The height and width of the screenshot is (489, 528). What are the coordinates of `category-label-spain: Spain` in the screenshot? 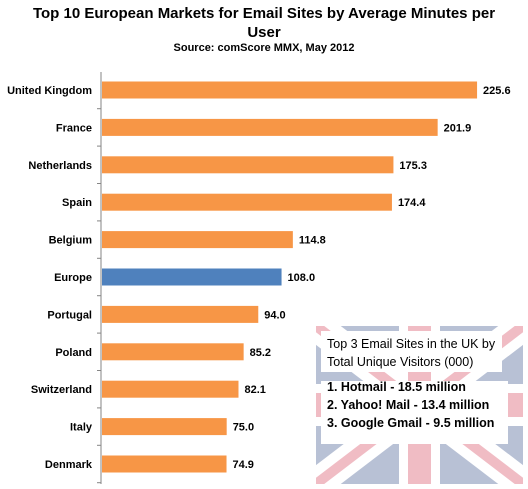 It's located at (77, 203).